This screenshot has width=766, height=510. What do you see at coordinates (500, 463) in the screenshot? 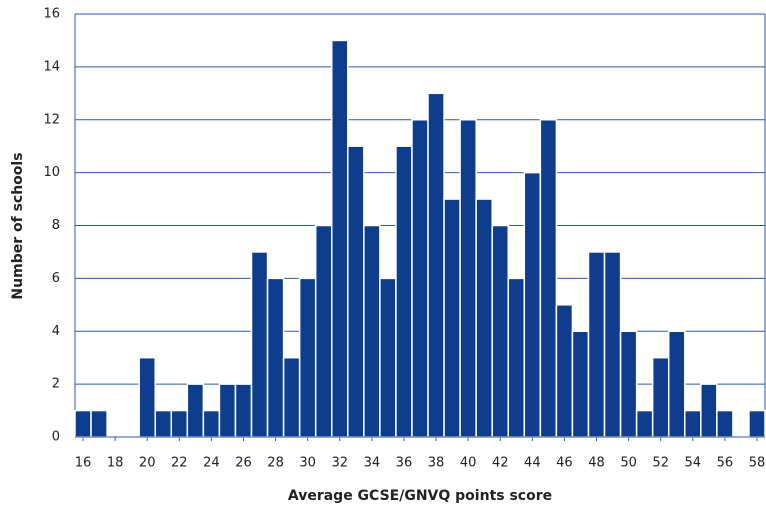
I see `x-tick-label: 42` at bounding box center [500, 463].